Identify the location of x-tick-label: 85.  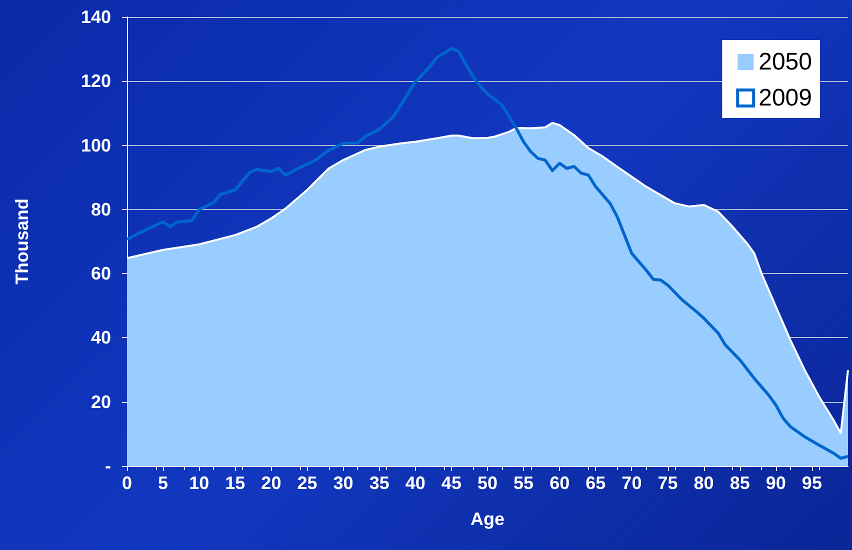
(740, 483).